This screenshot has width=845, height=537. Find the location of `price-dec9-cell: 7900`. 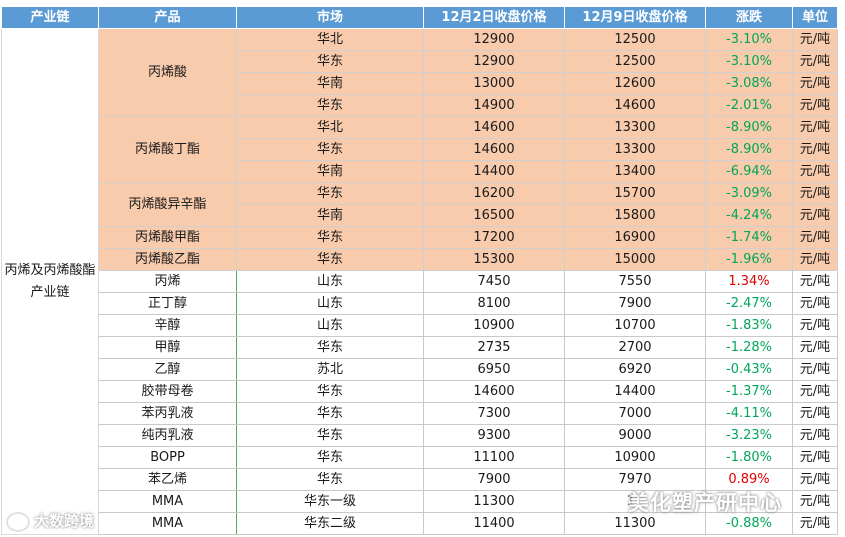

price-dec9-cell: 7900 is located at coordinates (635, 303).